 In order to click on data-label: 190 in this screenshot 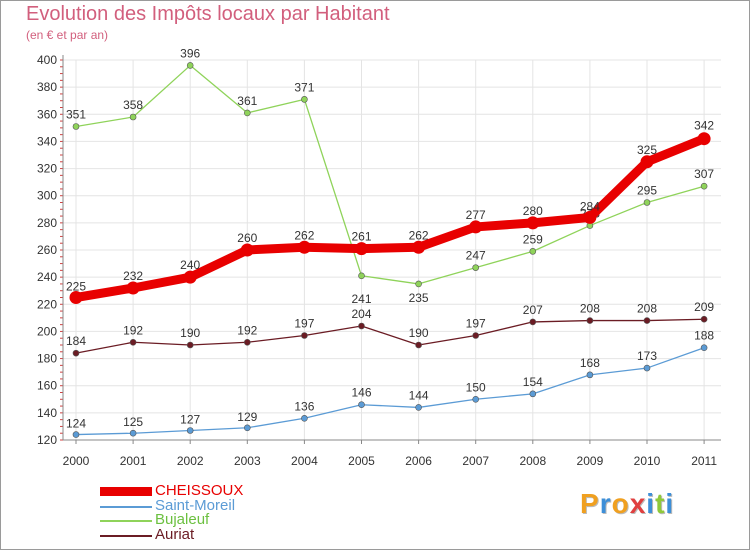, I will do `click(190, 333)`.